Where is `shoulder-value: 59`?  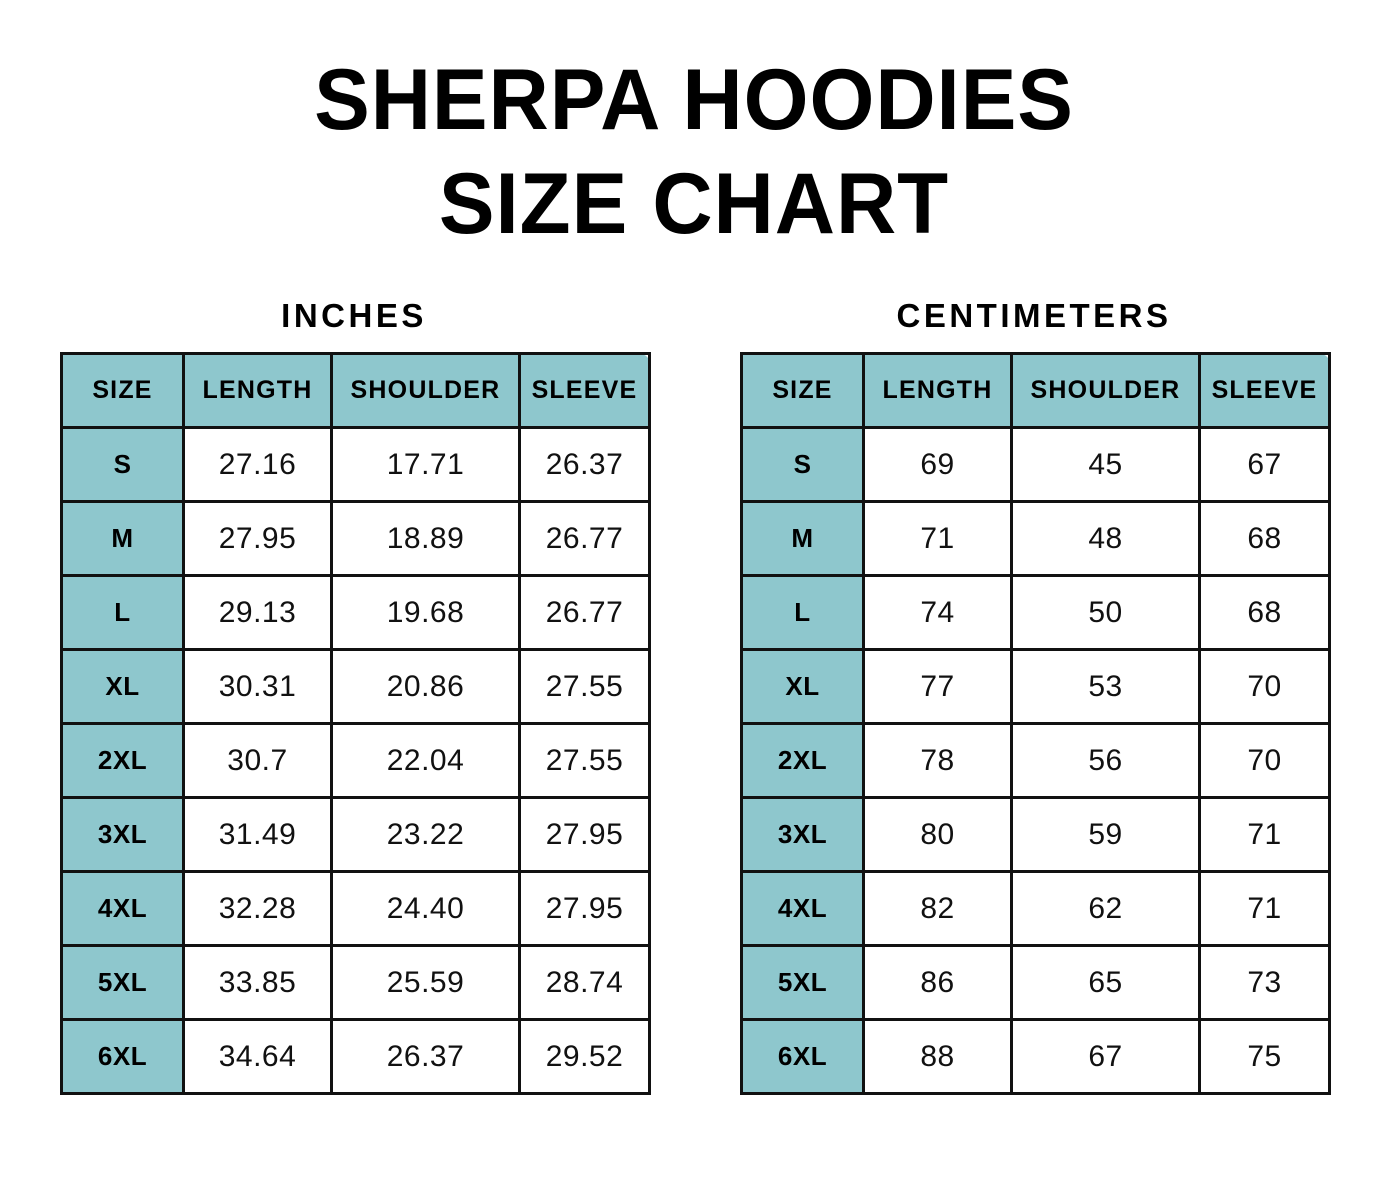 shoulder-value: 59 is located at coordinates (1105, 834).